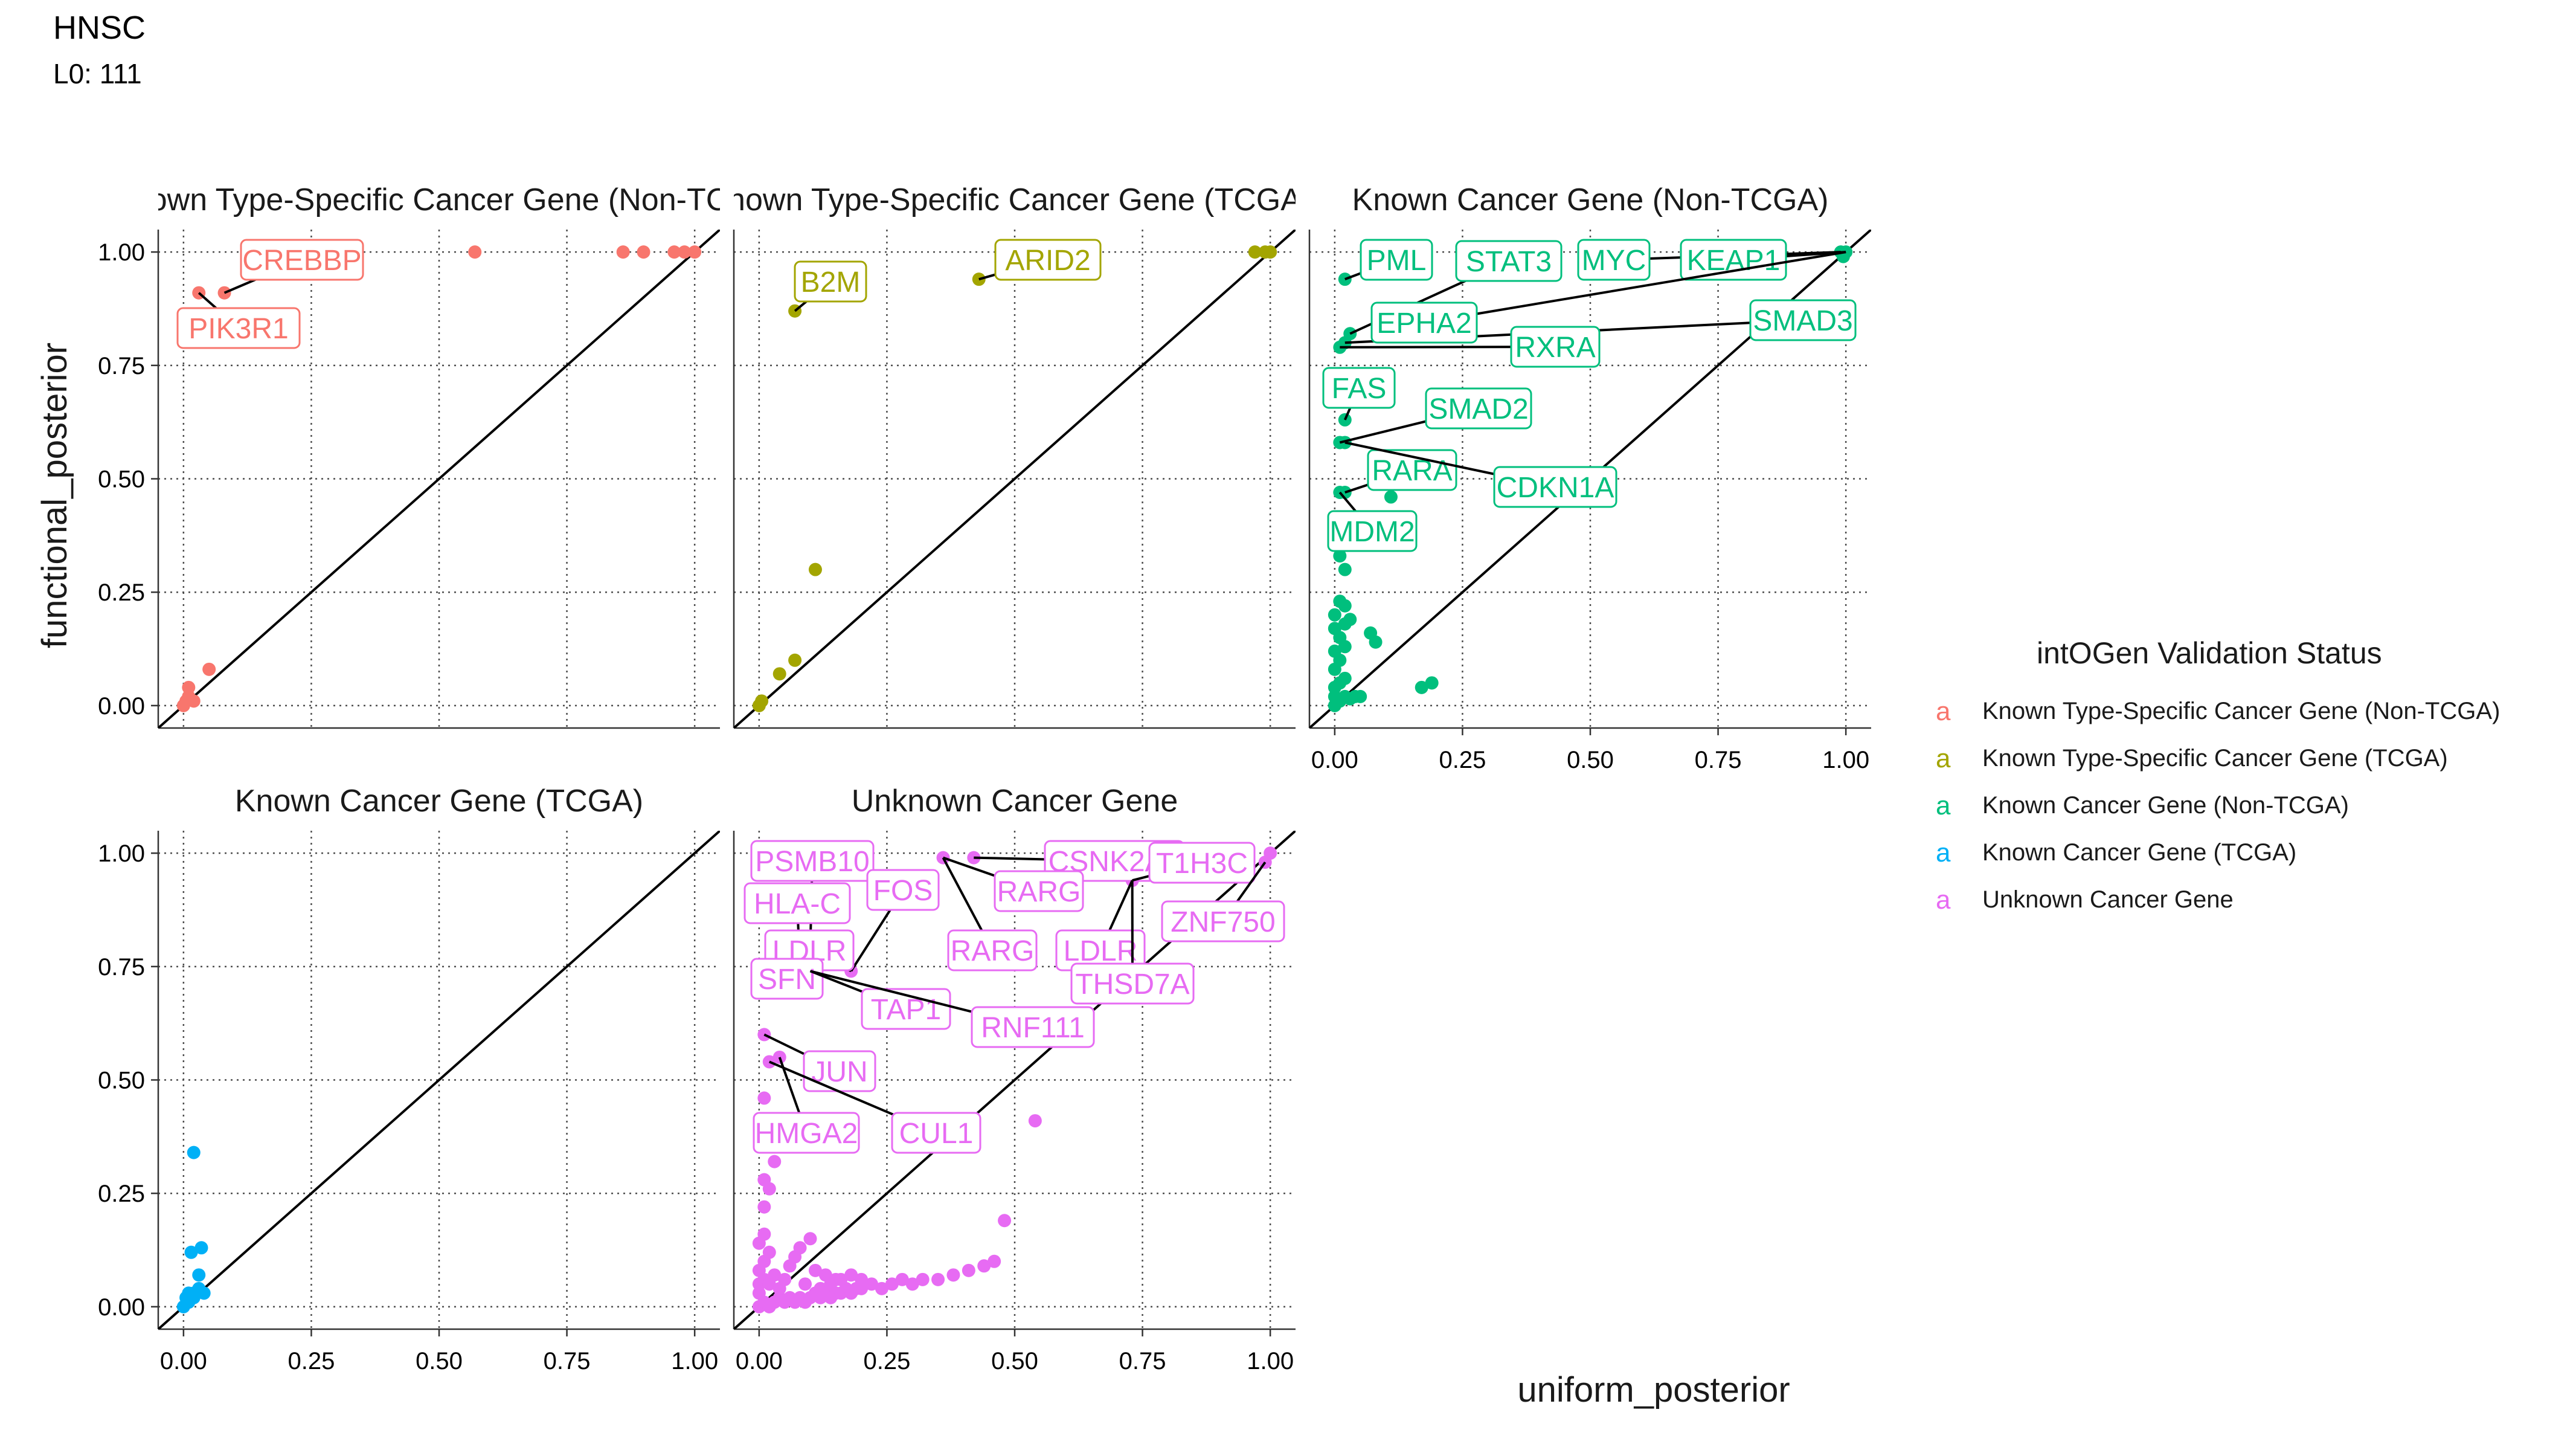 The width and height of the screenshot is (2576, 1450). Describe the element at coordinates (1481, 474) in the screenshot. I see `gene-label: CDKN1A` at that location.